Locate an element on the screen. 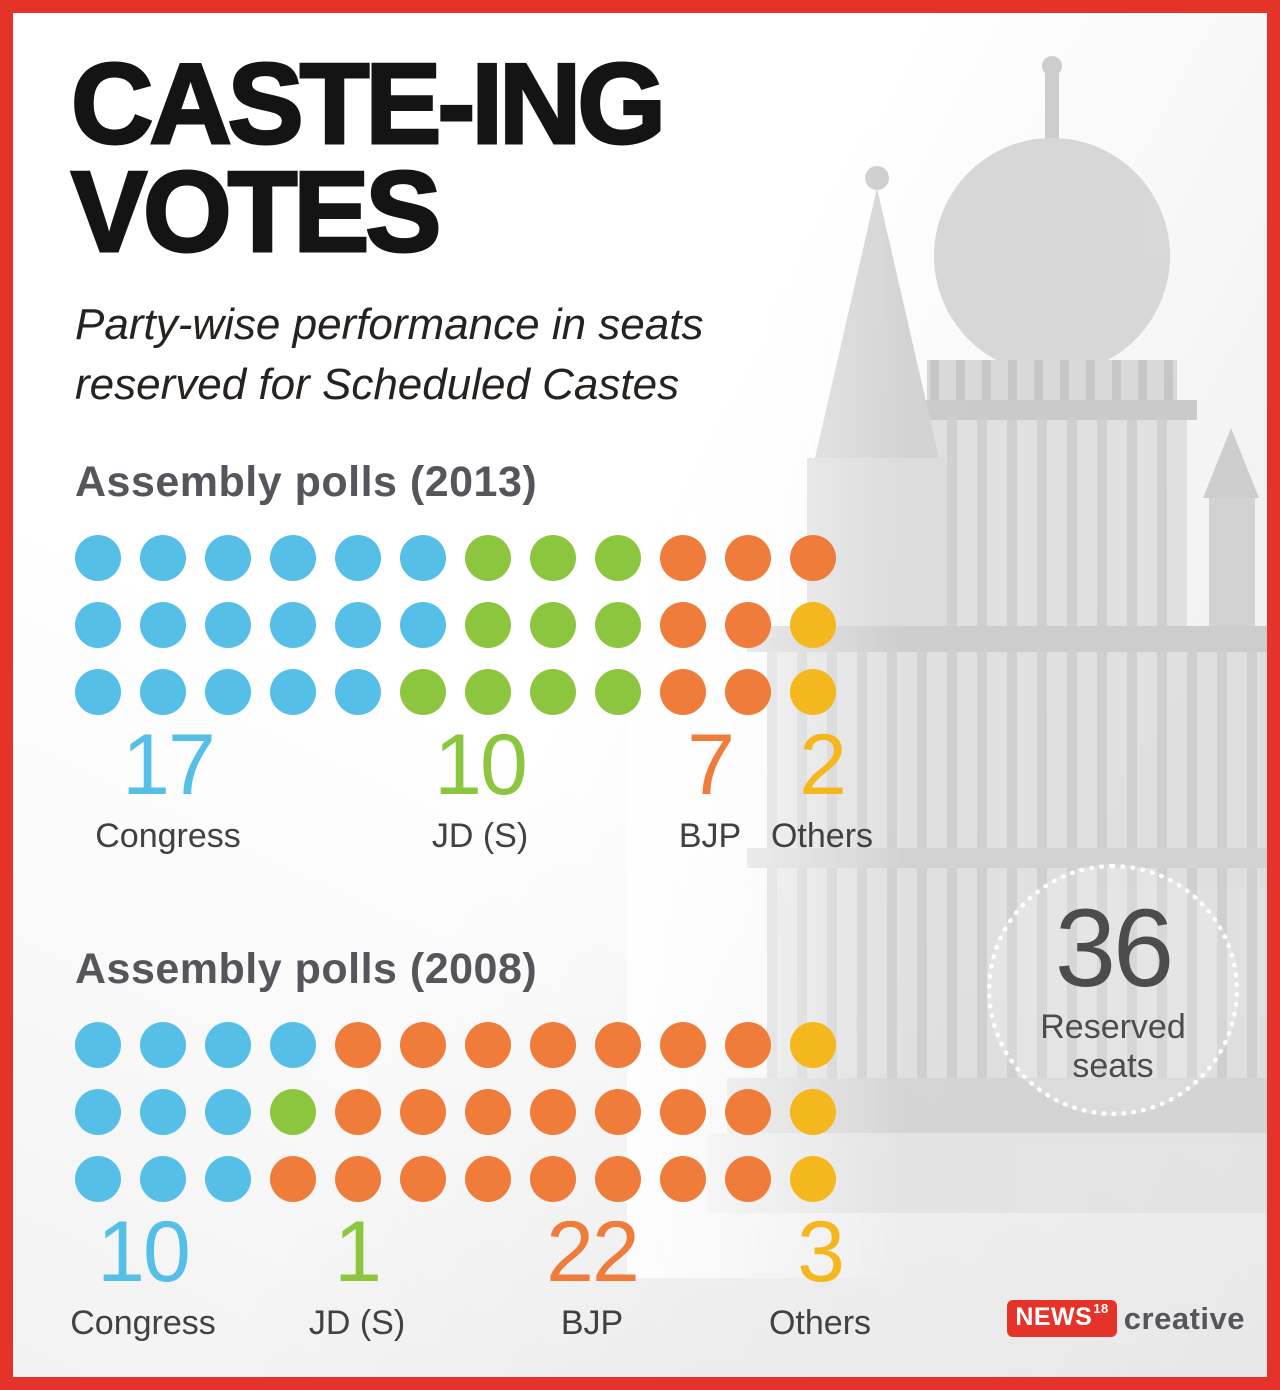  stat-value-others: 3 is located at coordinates (821, 1252).